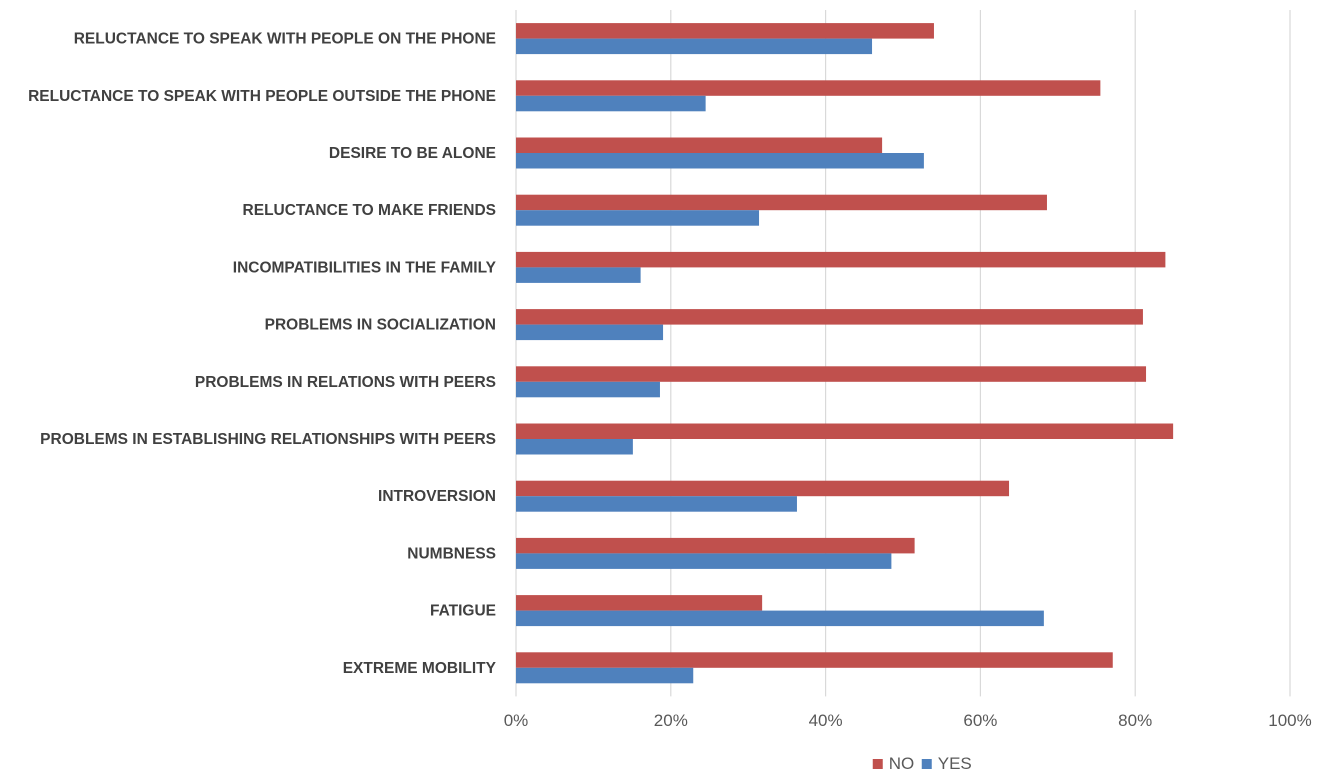 Image resolution: width=1325 pixels, height=776 pixels. I want to click on bar-yes-reluctance-to-make-friends, so click(638, 218).